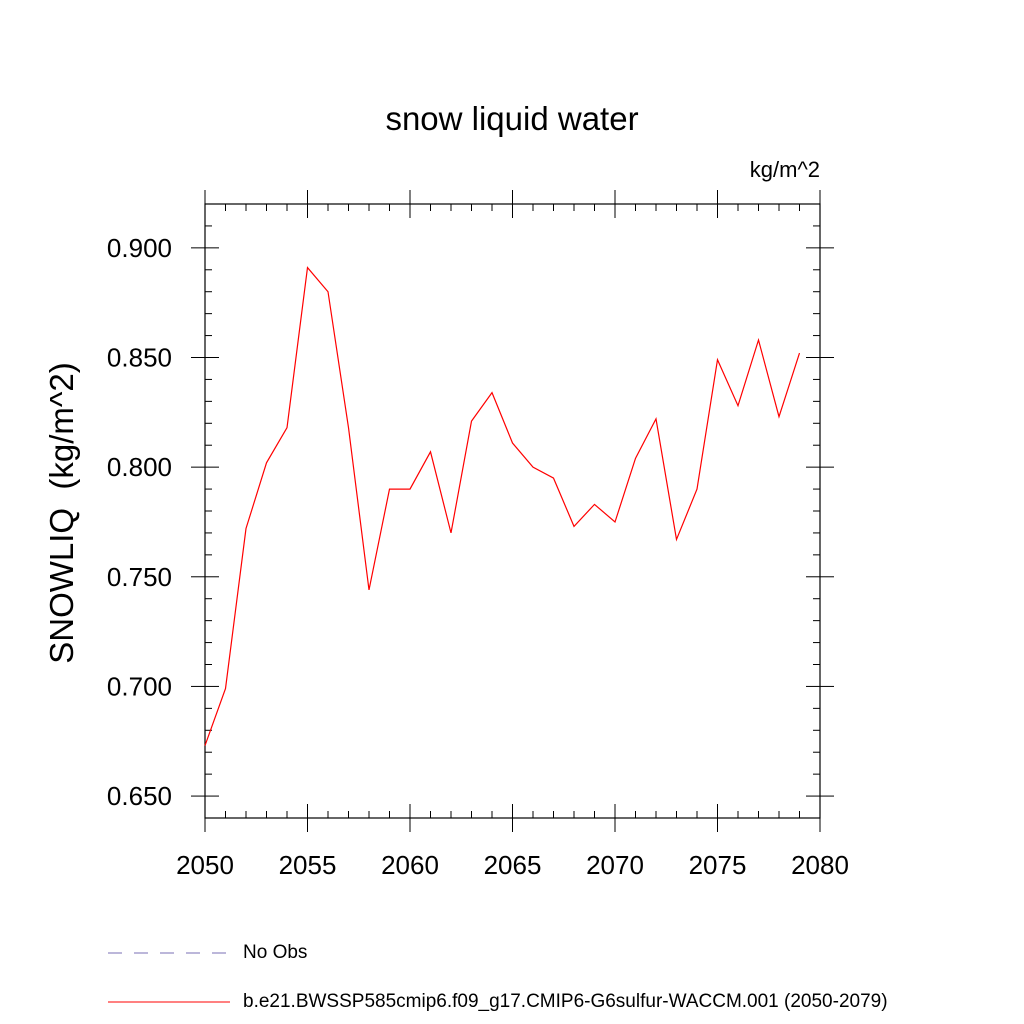 The height and width of the screenshot is (1024, 1024). Describe the element at coordinates (139, 686) in the screenshot. I see `y-tick-label: 0.700` at that location.